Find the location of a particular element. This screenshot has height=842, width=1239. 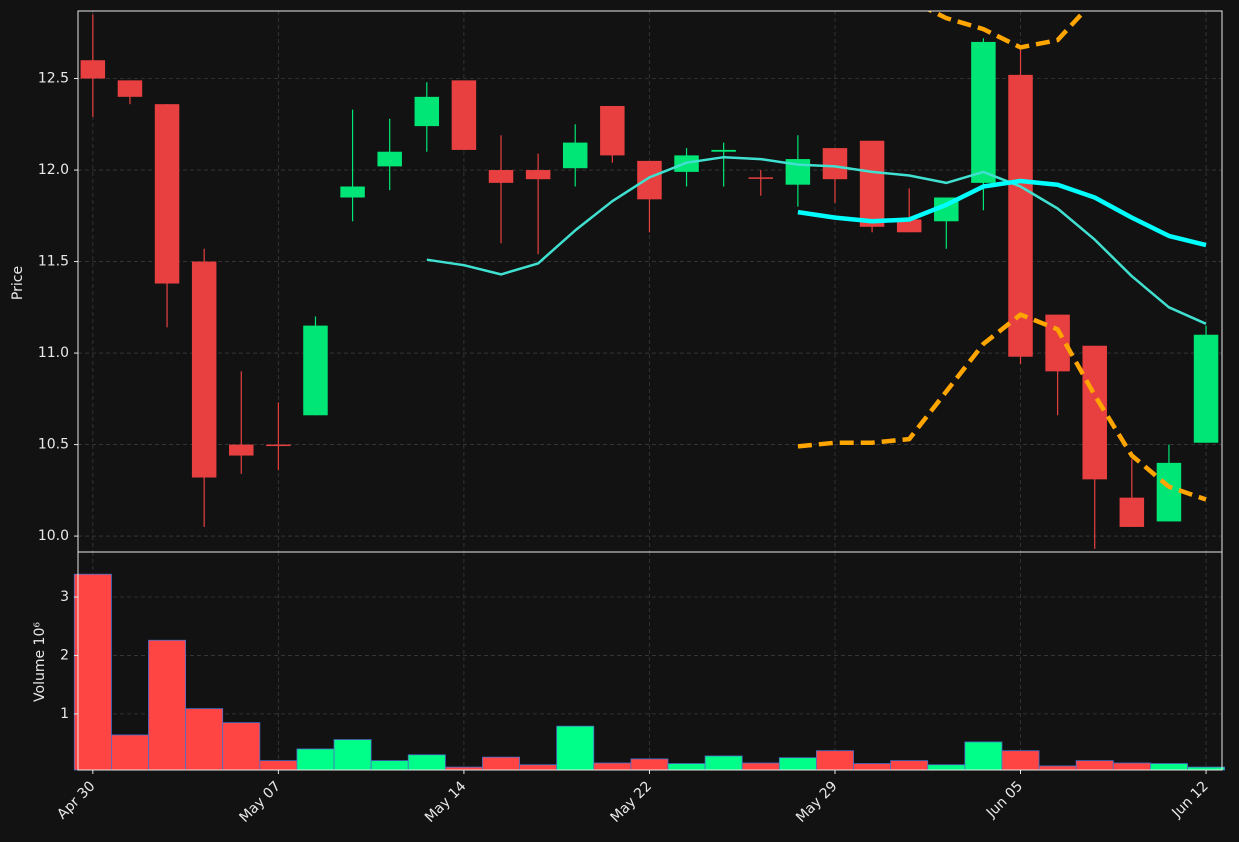

y-tick-label: 11.5 is located at coordinates (53, 262).